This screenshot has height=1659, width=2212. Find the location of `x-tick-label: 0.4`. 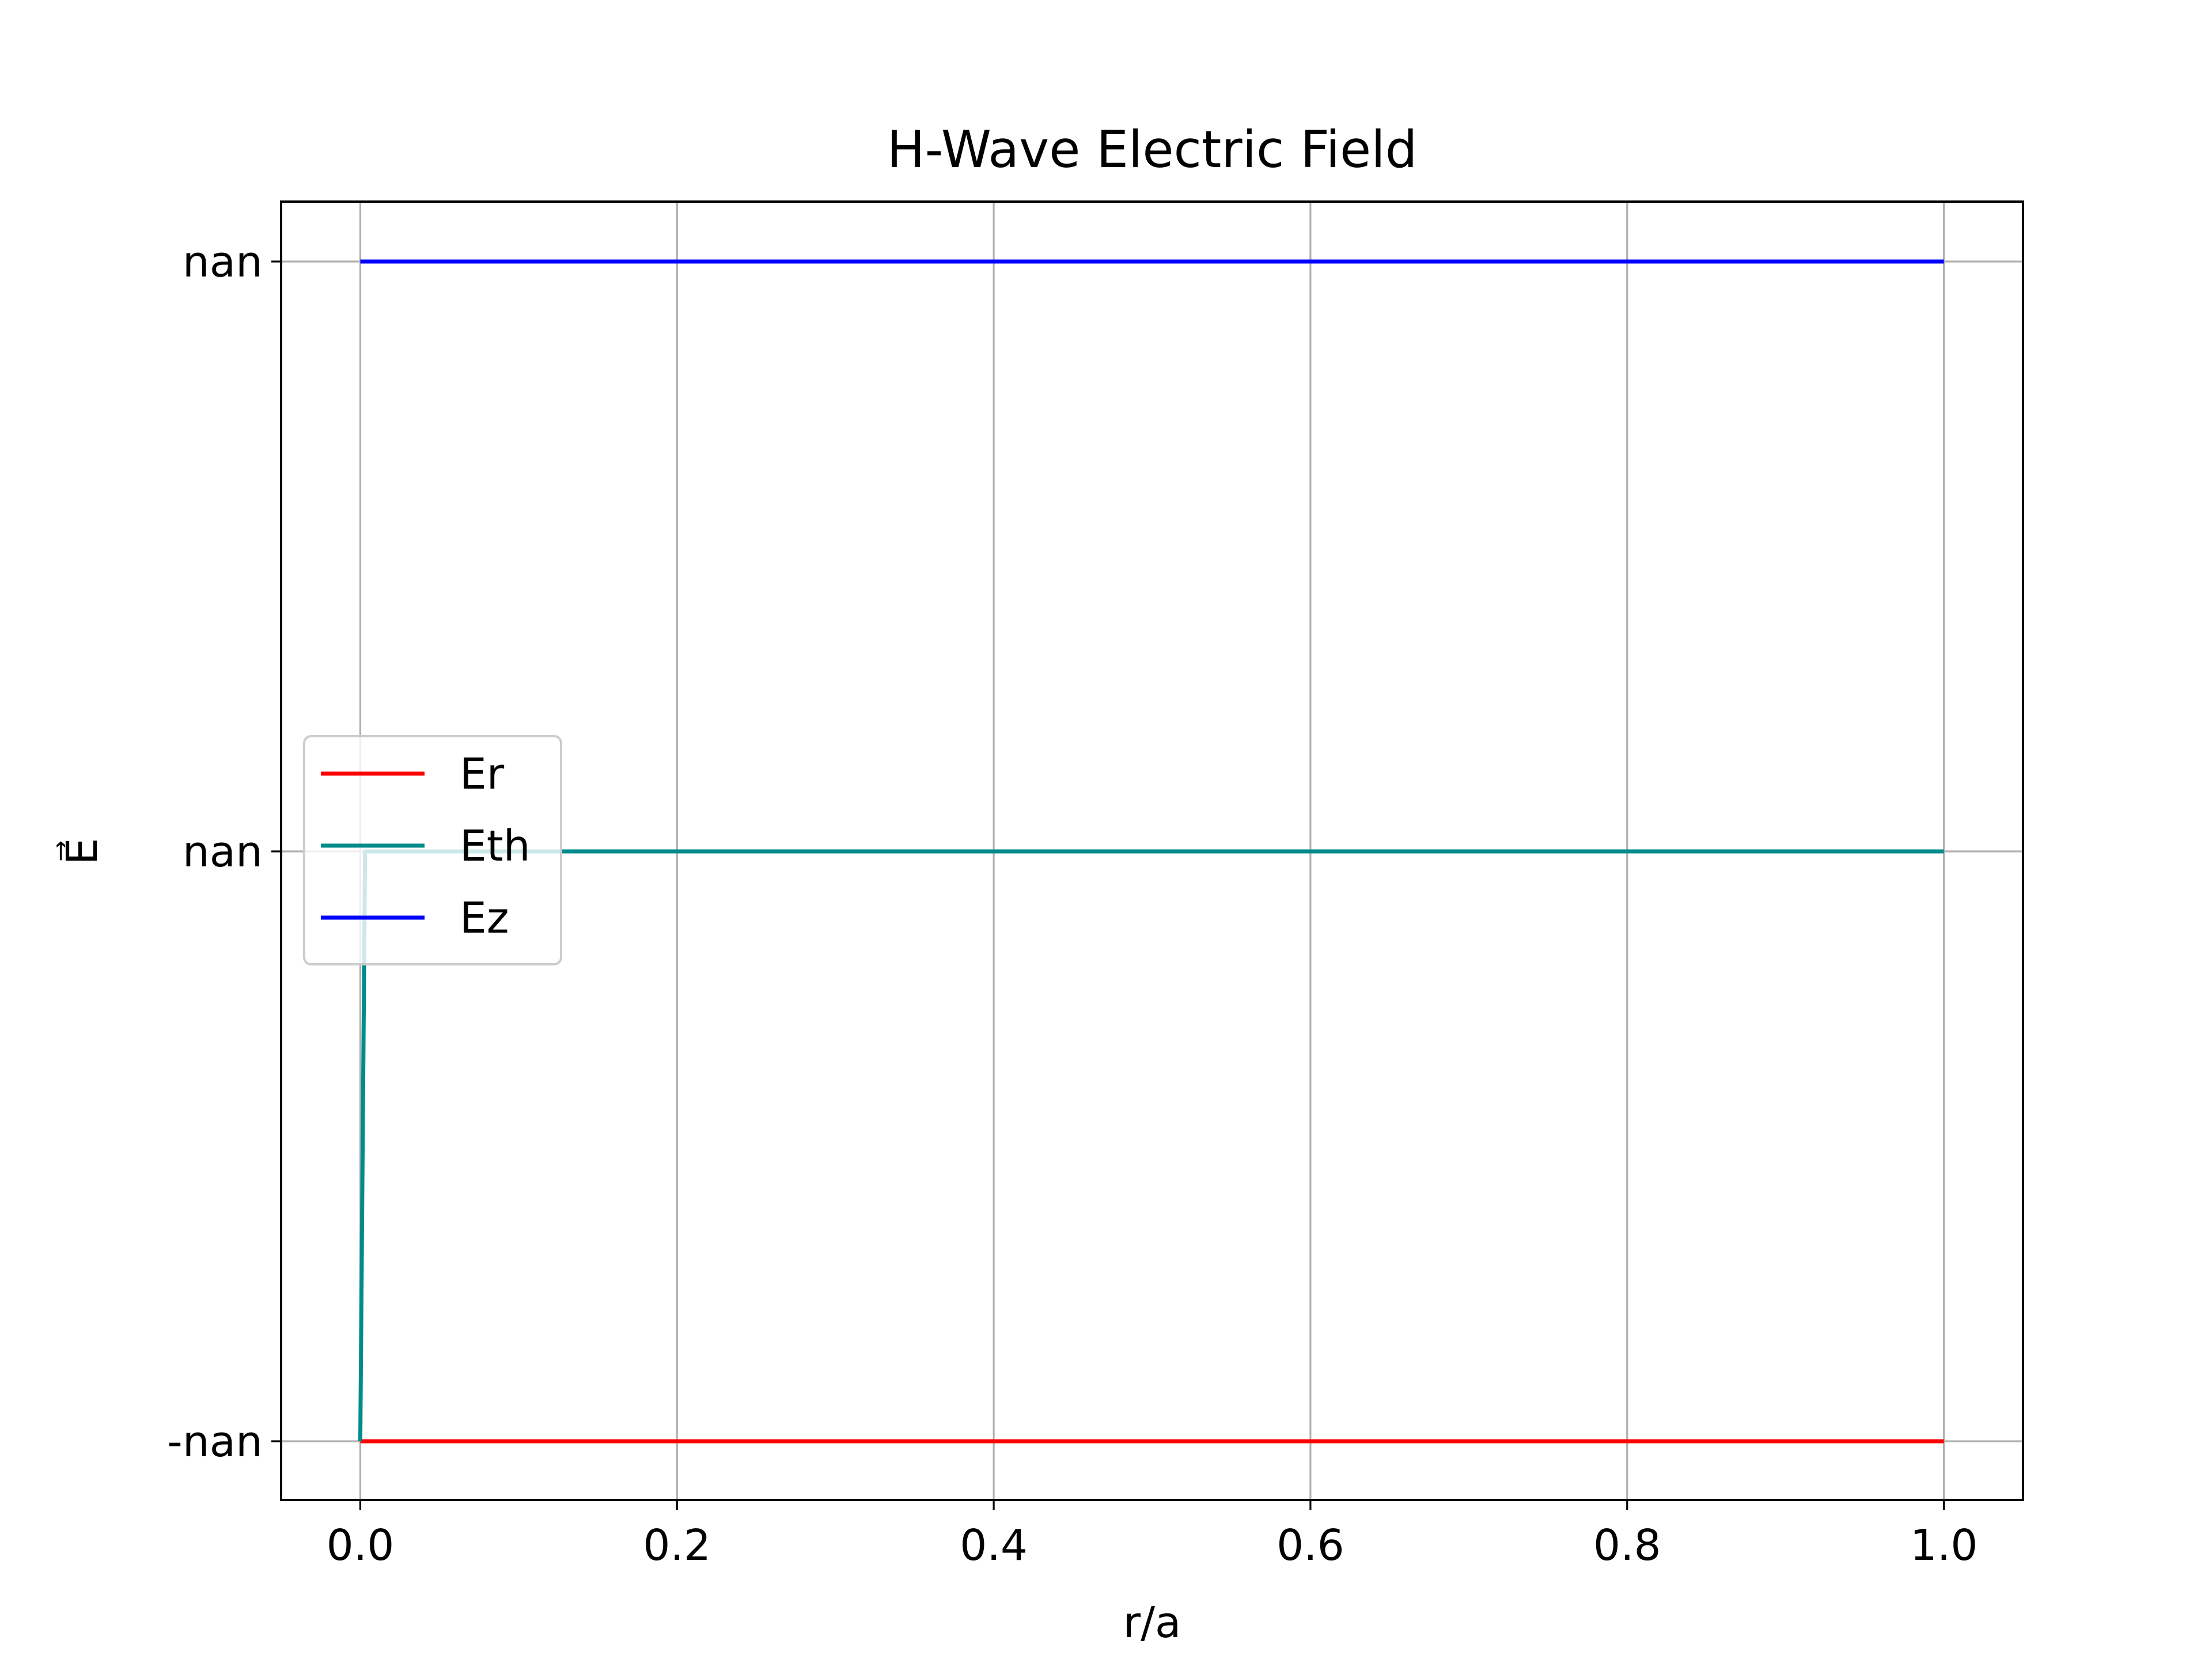

x-tick-label: 0.4 is located at coordinates (994, 1545).